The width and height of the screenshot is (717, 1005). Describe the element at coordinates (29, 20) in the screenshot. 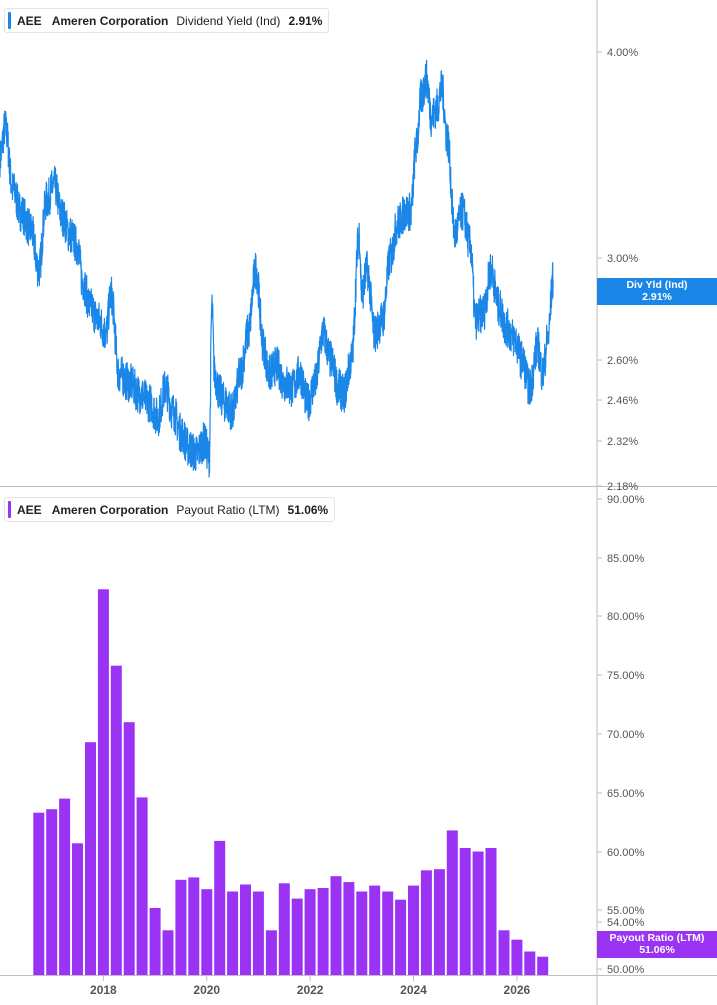

I see `yield-legend-symbol: AEE` at that location.